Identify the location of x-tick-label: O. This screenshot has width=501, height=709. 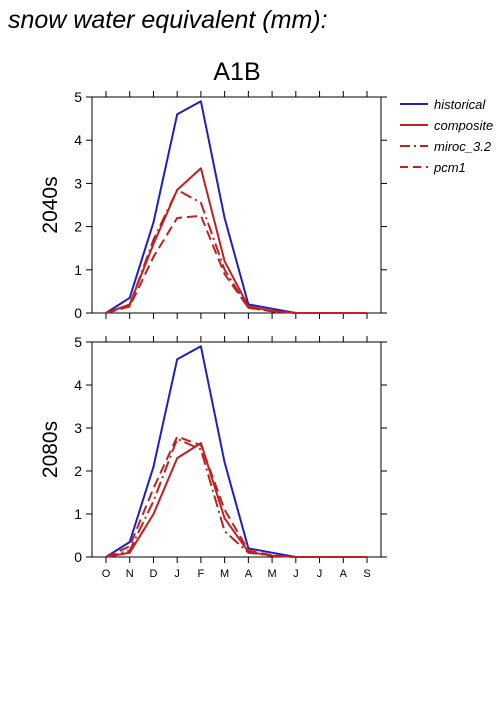
(106, 574).